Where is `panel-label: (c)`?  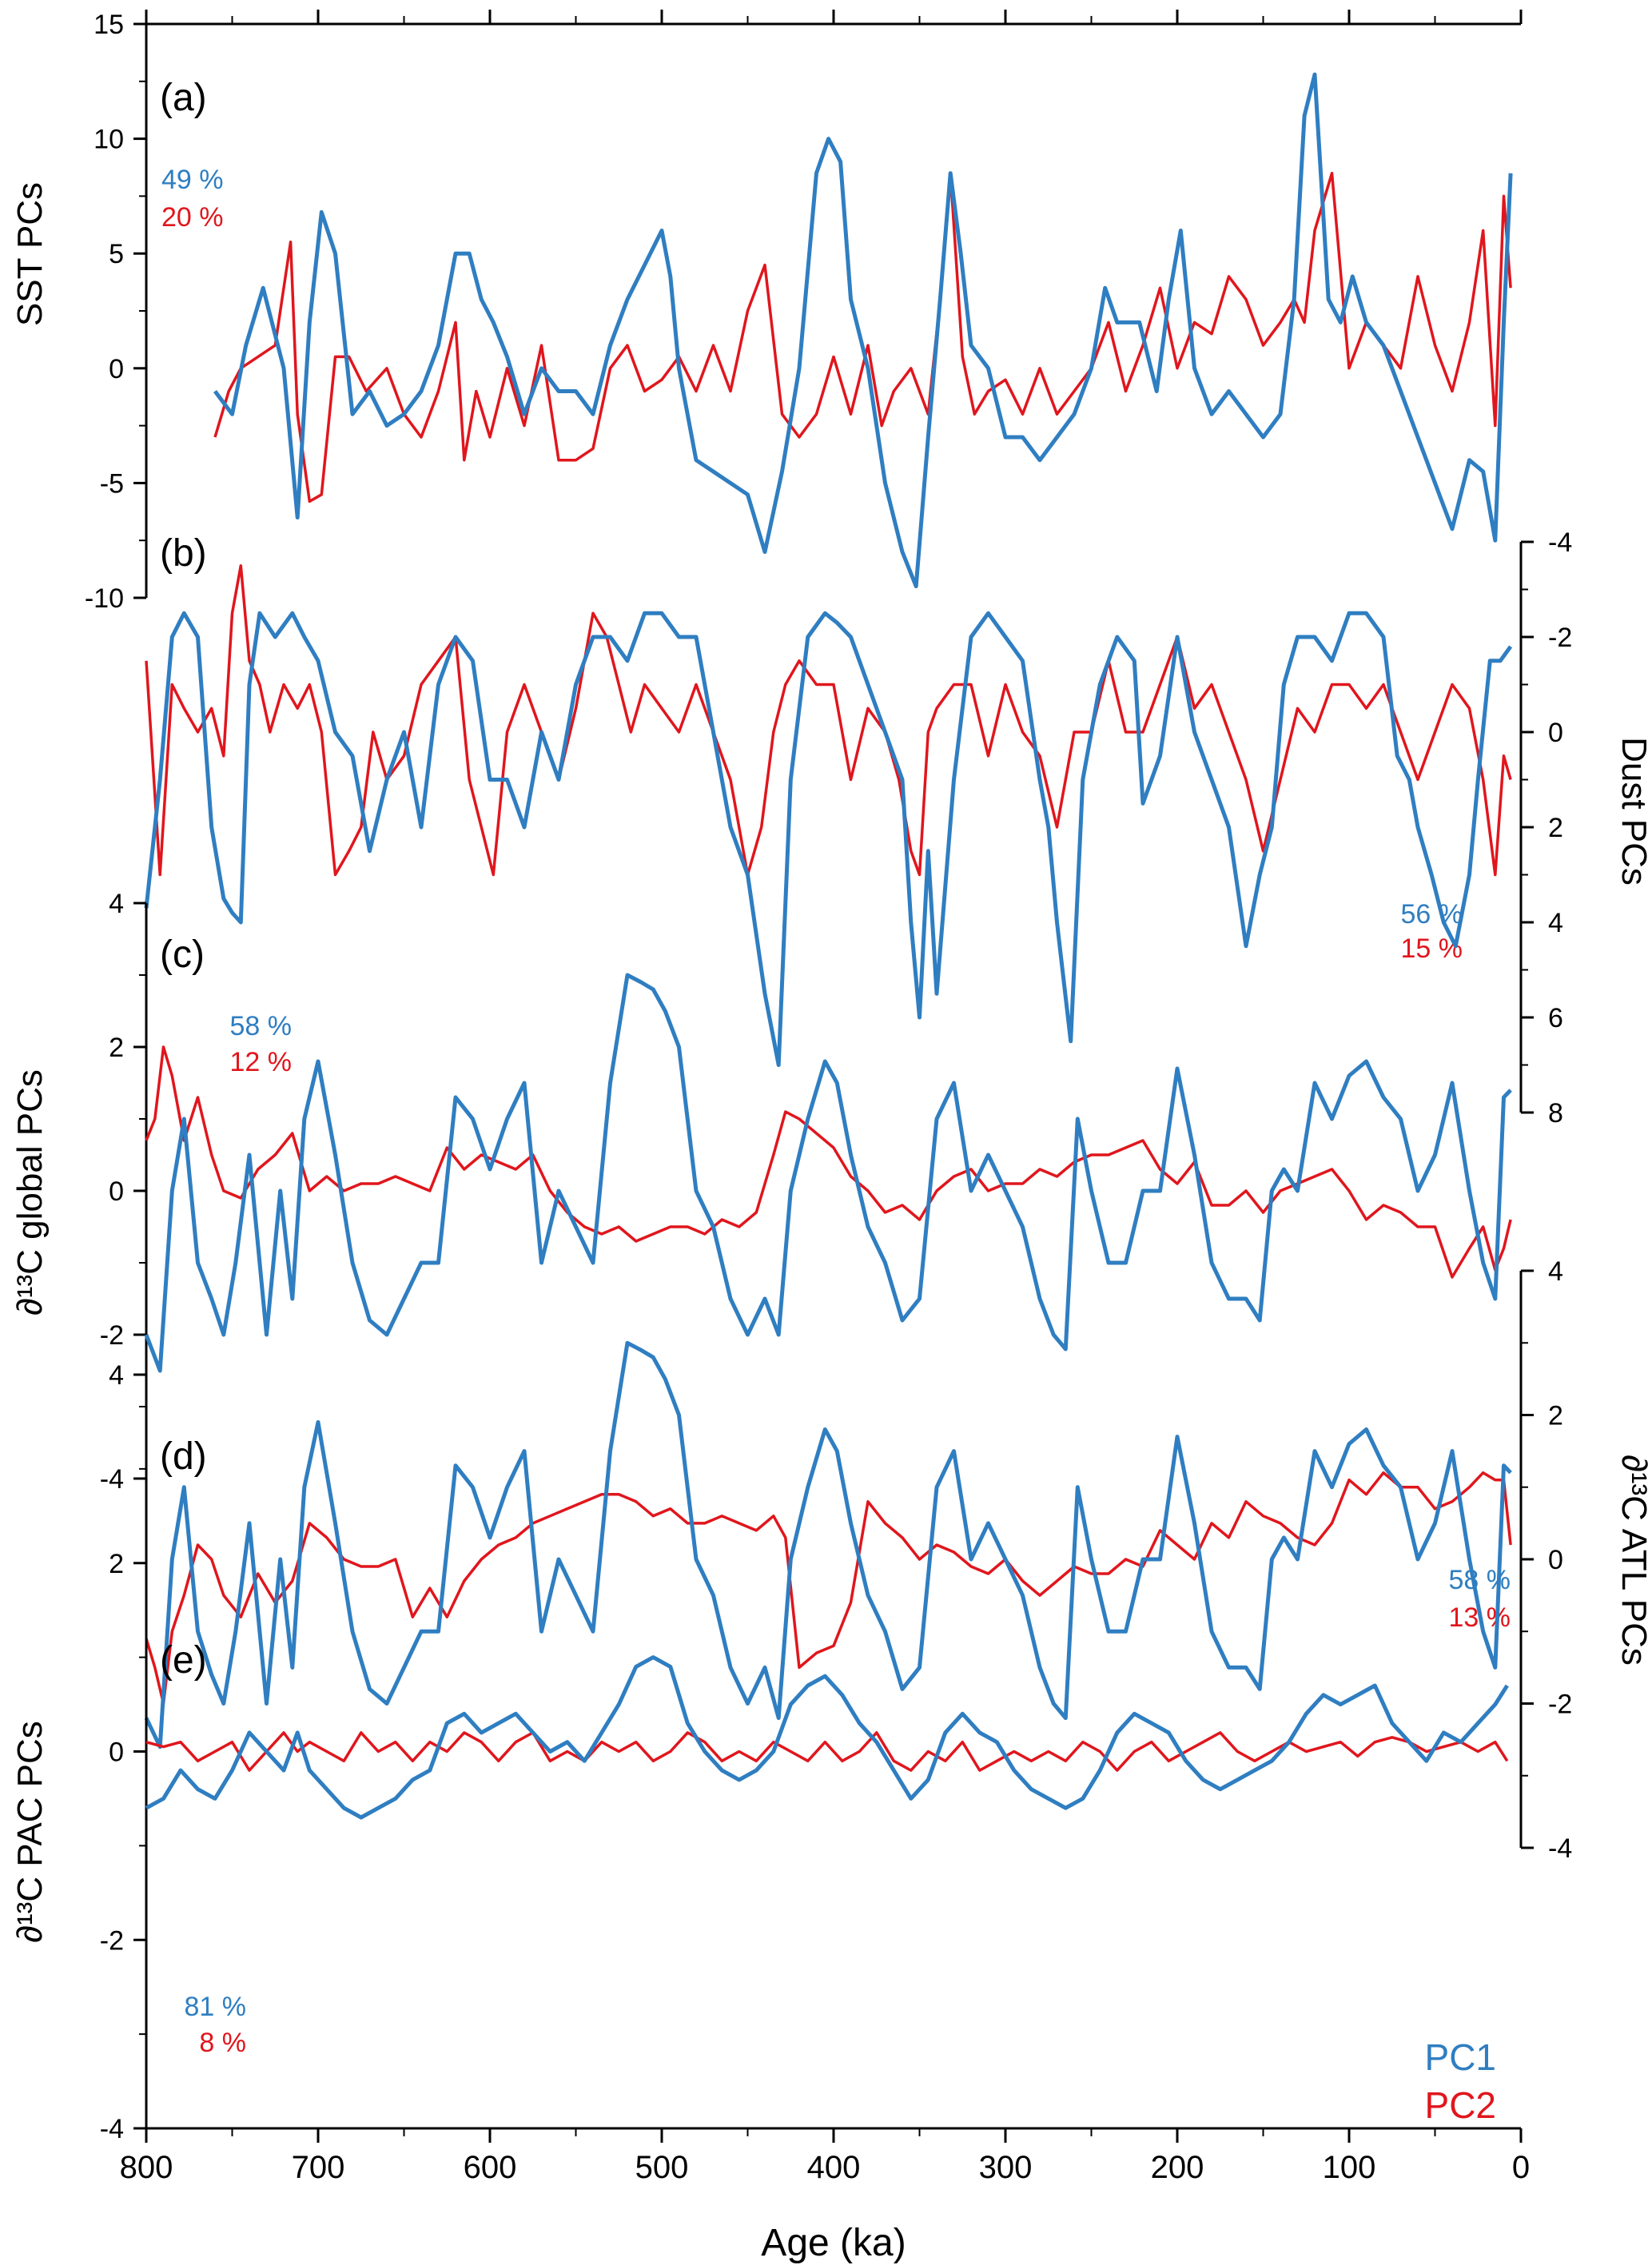
panel-label: (c) is located at coordinates (182, 955).